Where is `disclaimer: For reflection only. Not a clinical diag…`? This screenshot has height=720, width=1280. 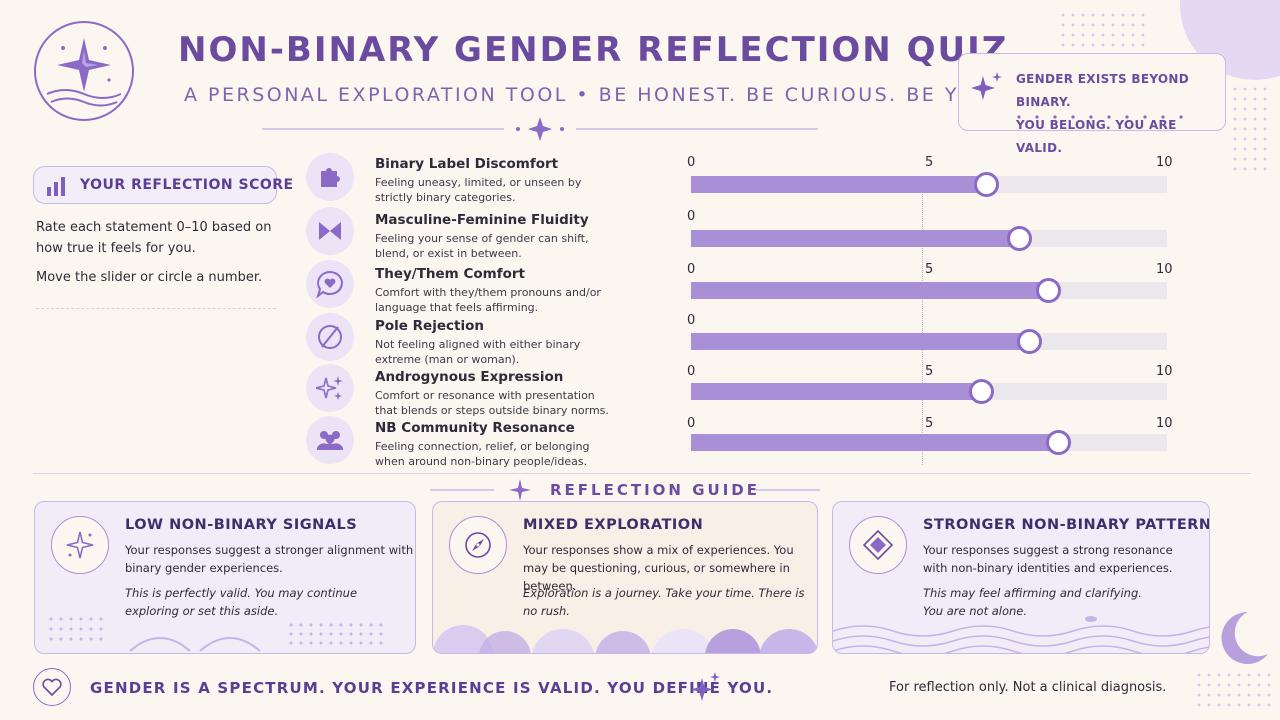 disclaimer: For reflection only. Not a clinical diag… is located at coordinates (1028, 687).